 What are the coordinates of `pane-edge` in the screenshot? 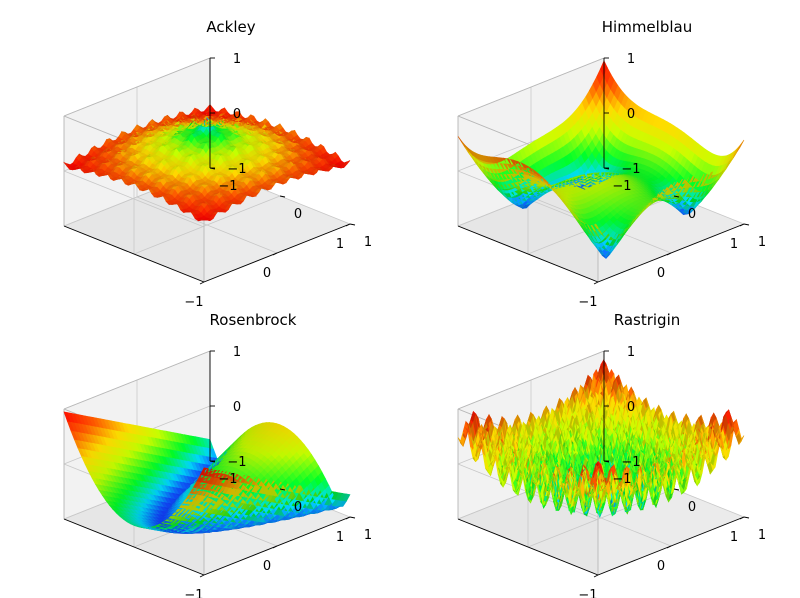 It's located at (137, 87).